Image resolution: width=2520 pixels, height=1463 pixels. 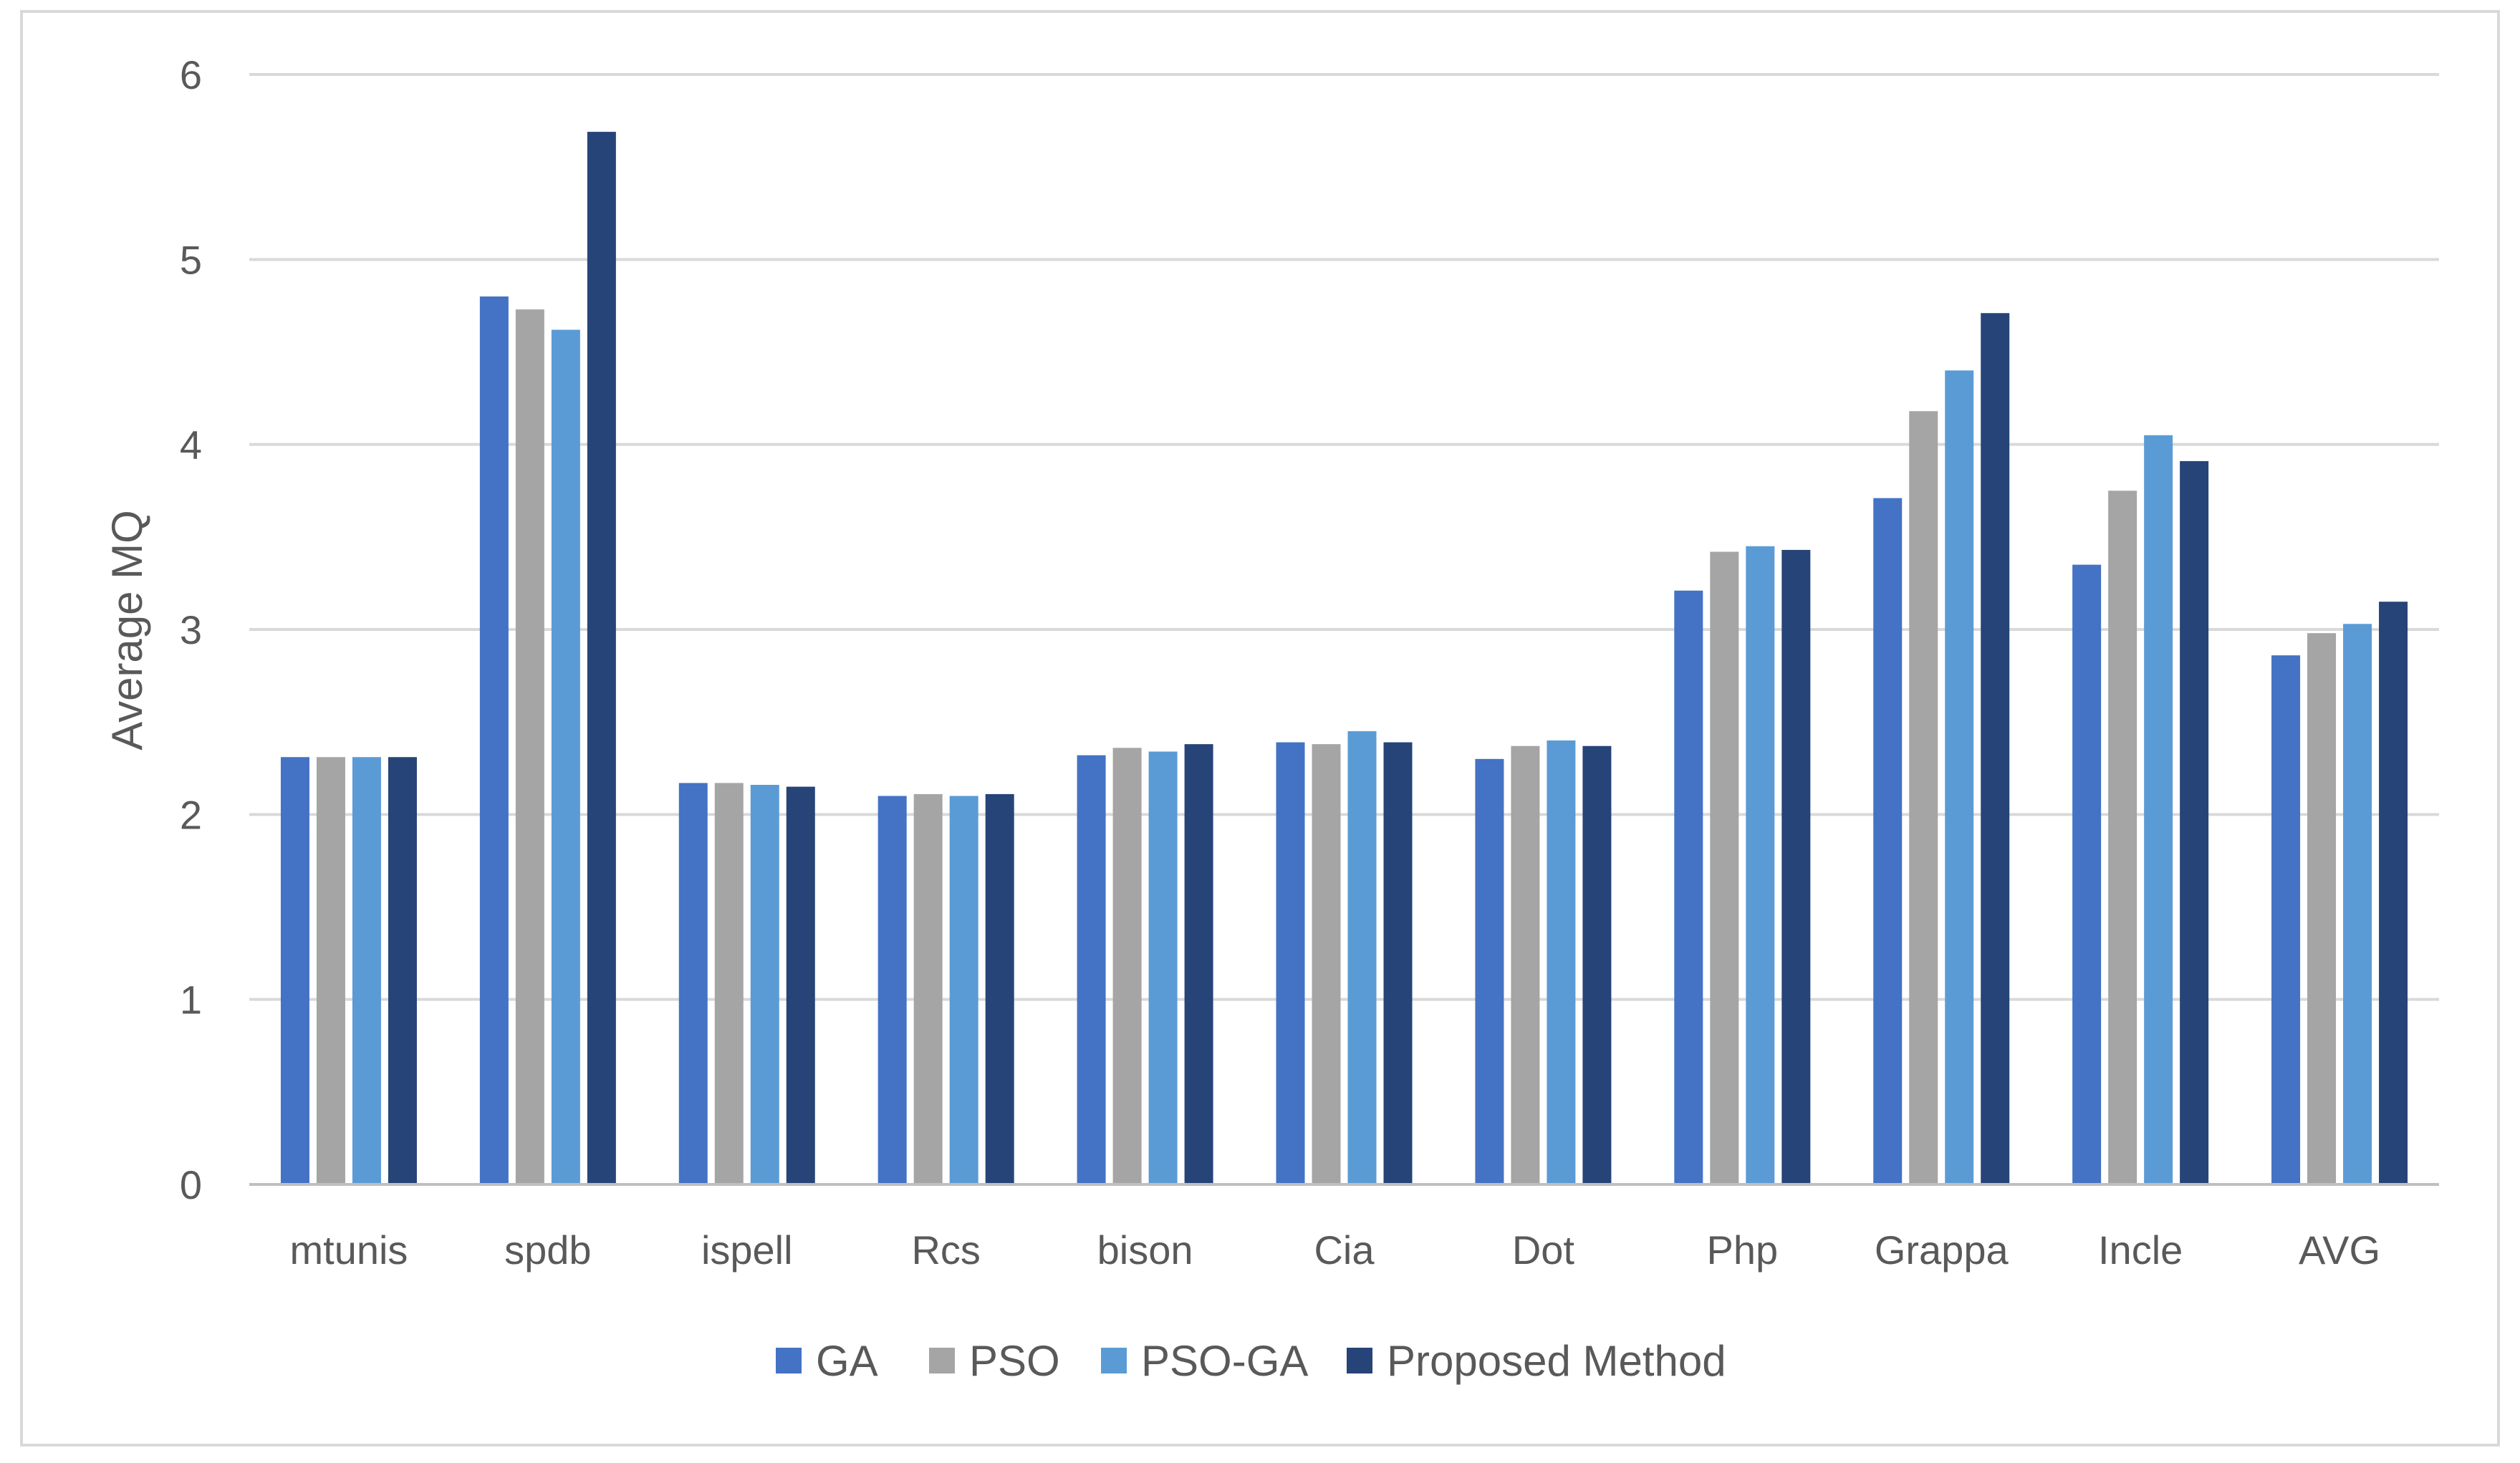 I want to click on bar-ga-grappa, so click(x=1888, y=841).